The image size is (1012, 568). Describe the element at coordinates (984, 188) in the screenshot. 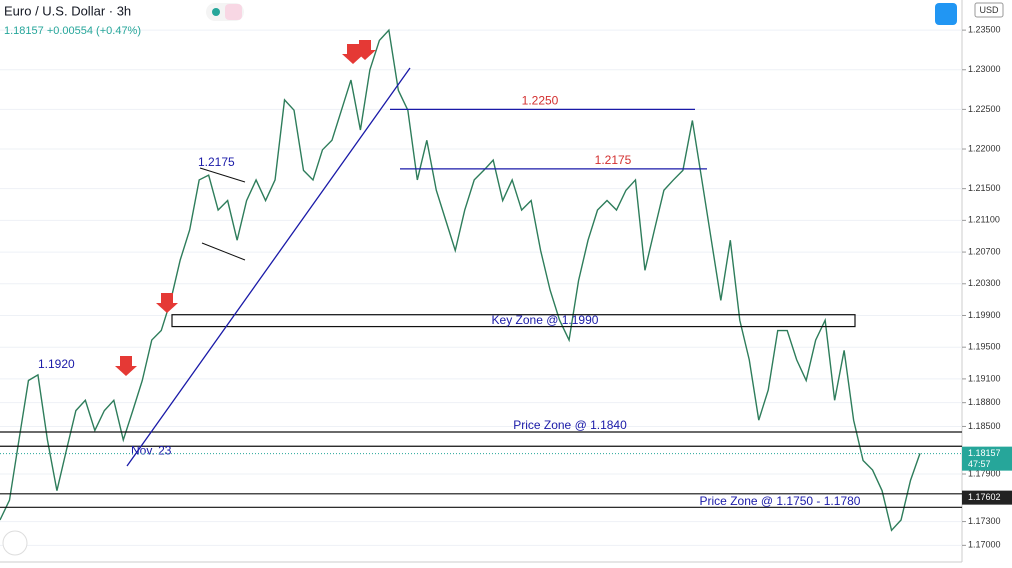

I see `y-tick-label: 1.21500` at that location.